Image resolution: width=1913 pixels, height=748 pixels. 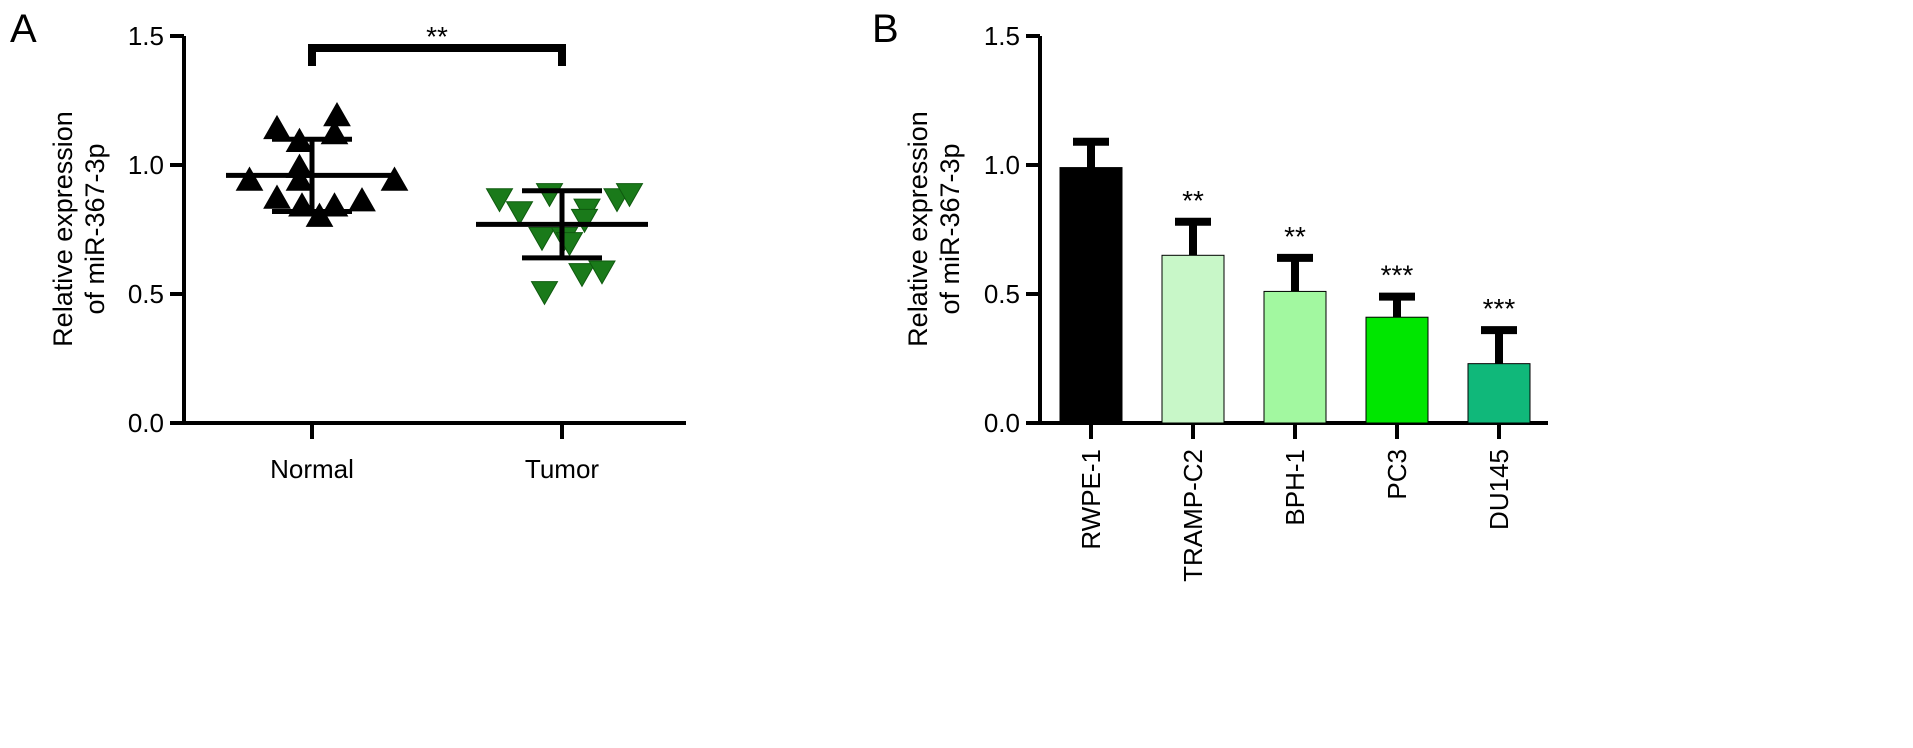 I want to click on panel-a-significance-bracket, so click(x=437, y=55).